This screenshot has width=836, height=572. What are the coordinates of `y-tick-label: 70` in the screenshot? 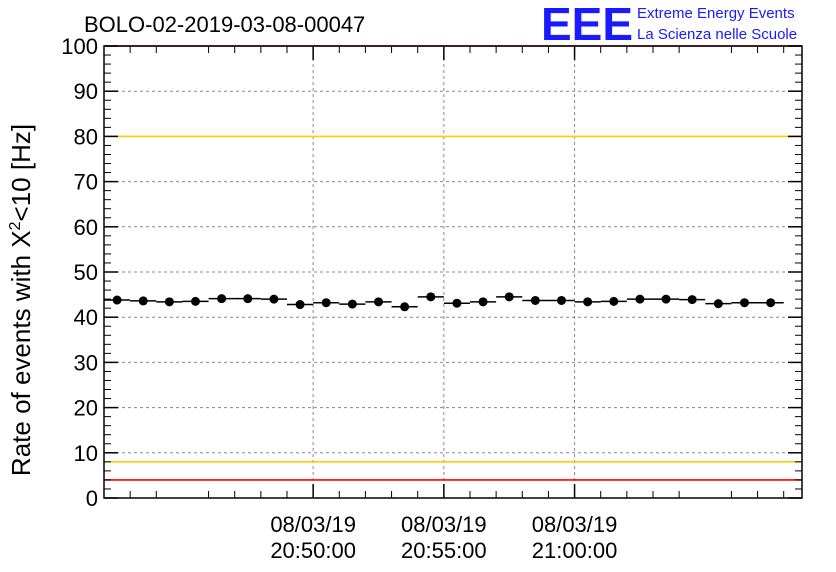 It's located at (86, 182).